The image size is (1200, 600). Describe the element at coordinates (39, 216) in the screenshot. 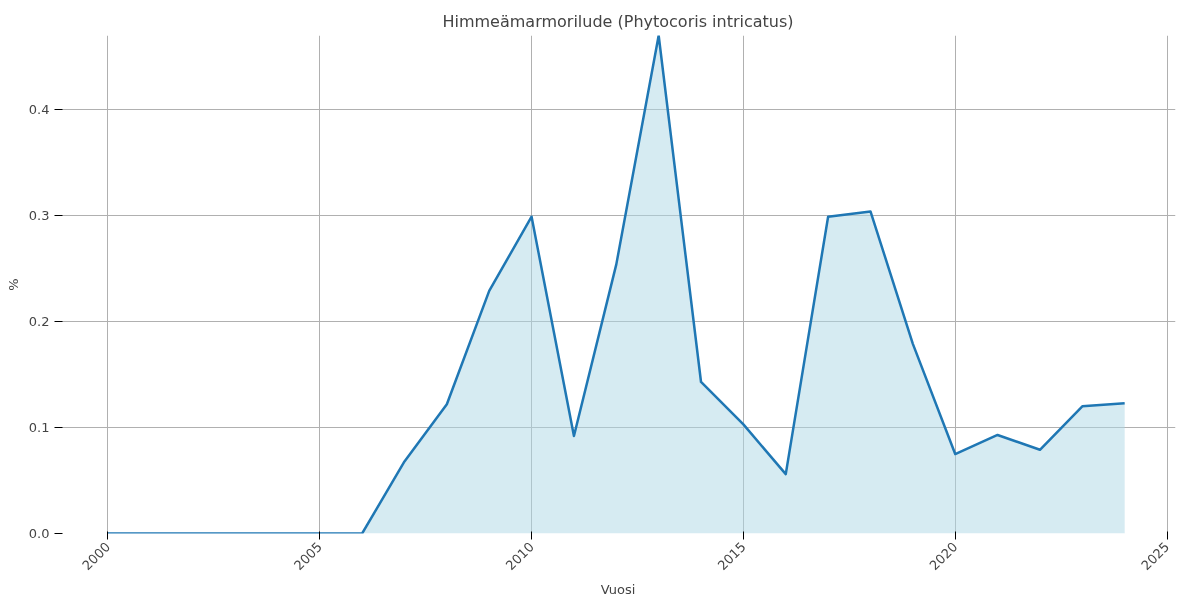

I see `y-tick-label: 0.3` at that location.